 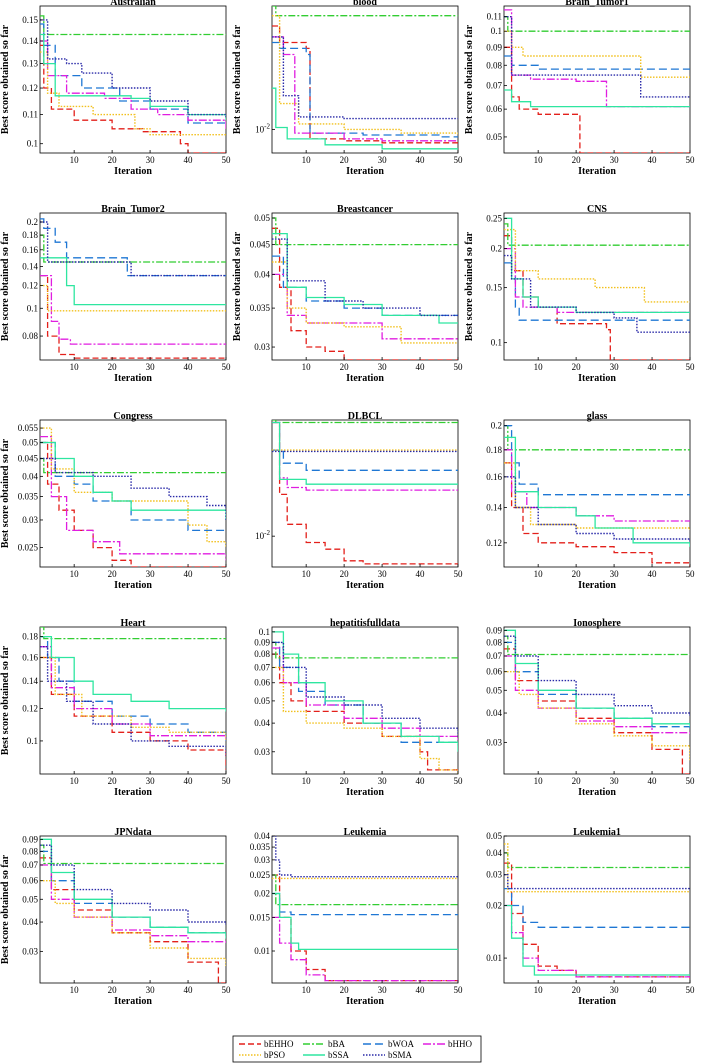 I want to click on y-tick-label: 0.025, so click(x=260, y=875).